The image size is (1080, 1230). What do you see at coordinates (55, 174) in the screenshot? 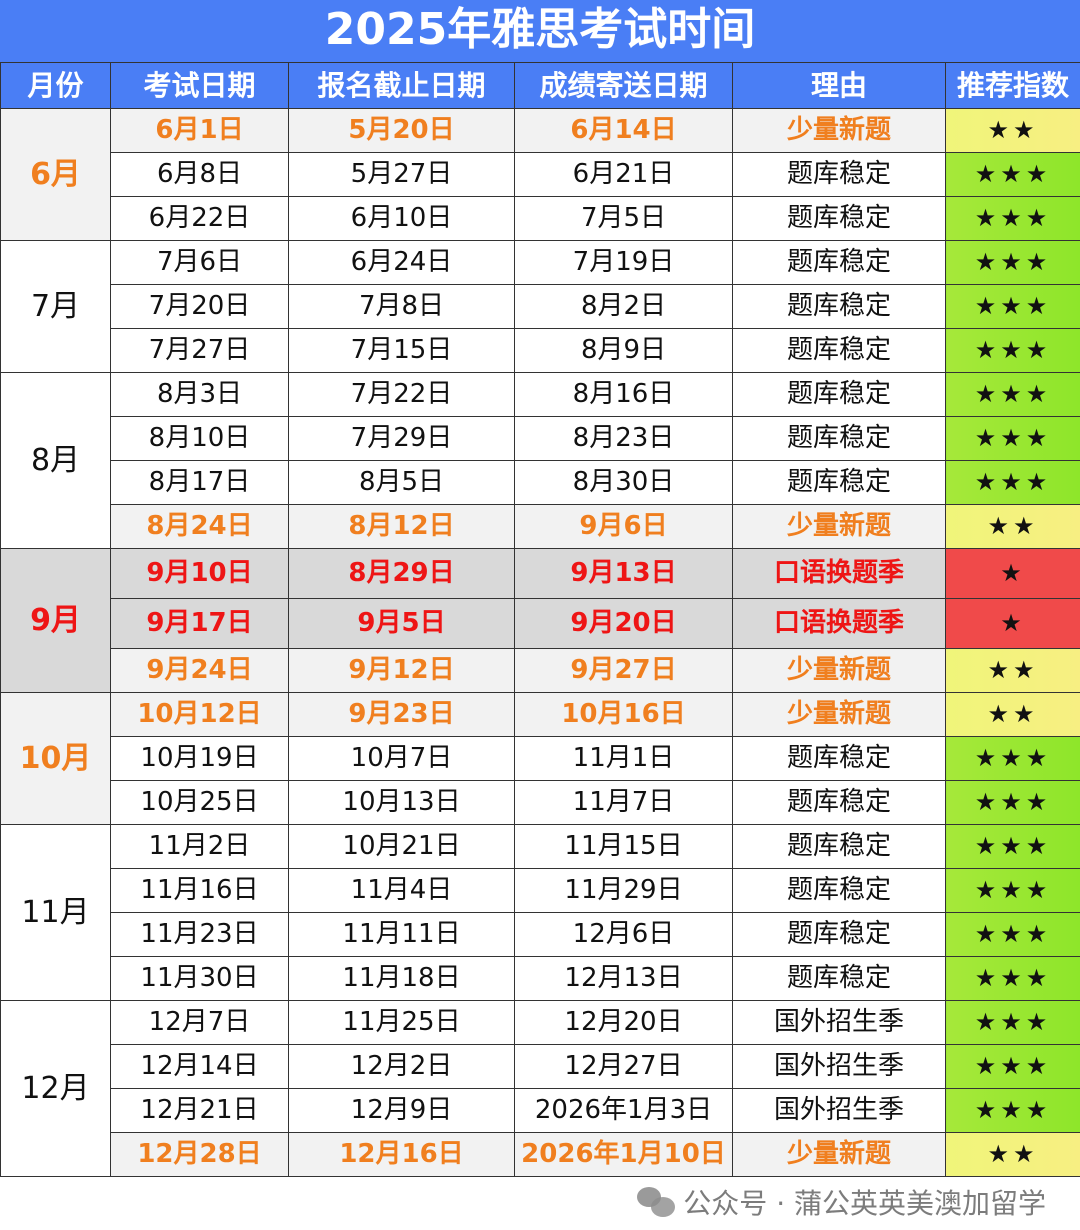
I see `month-cell: 6月` at bounding box center [55, 174].